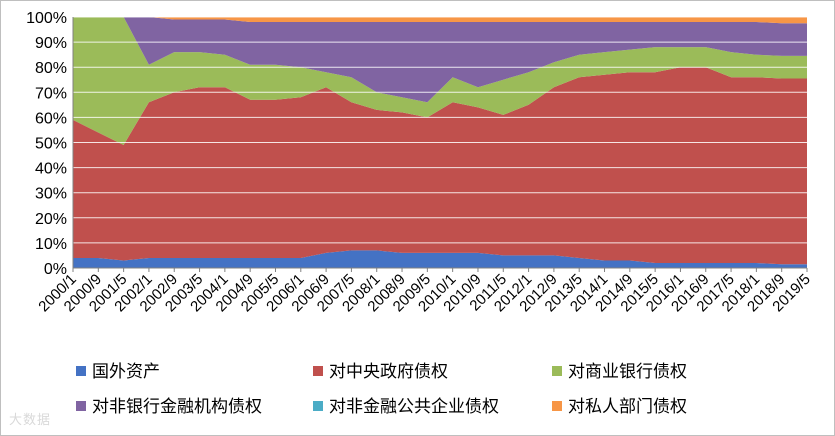 The width and height of the screenshot is (835, 436). What do you see at coordinates (414, 407) in the screenshot?
I see `legend-label-4: 对非金融公共企业债权` at bounding box center [414, 407].